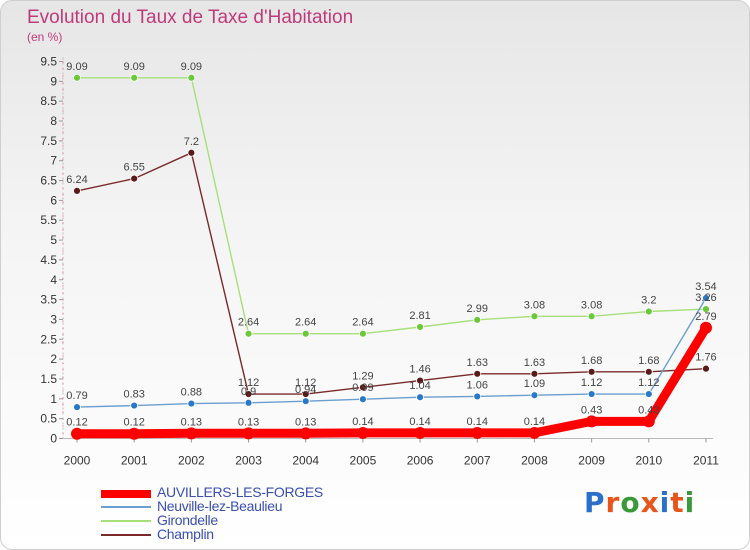 This screenshot has width=750, height=550. Describe the element at coordinates (705, 358) in the screenshot. I see `data-label: 1.76` at that location.